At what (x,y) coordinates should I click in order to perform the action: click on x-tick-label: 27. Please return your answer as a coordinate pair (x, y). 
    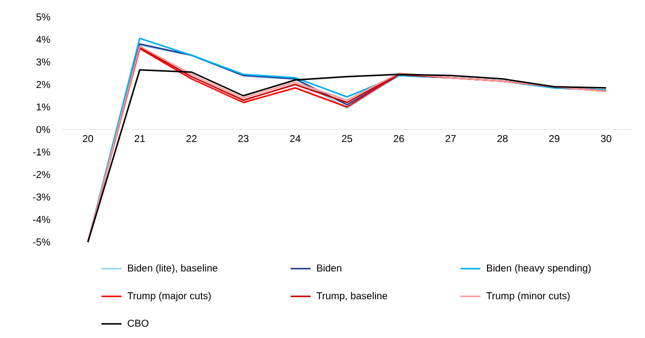
    Looking at the image, I should click on (451, 138).